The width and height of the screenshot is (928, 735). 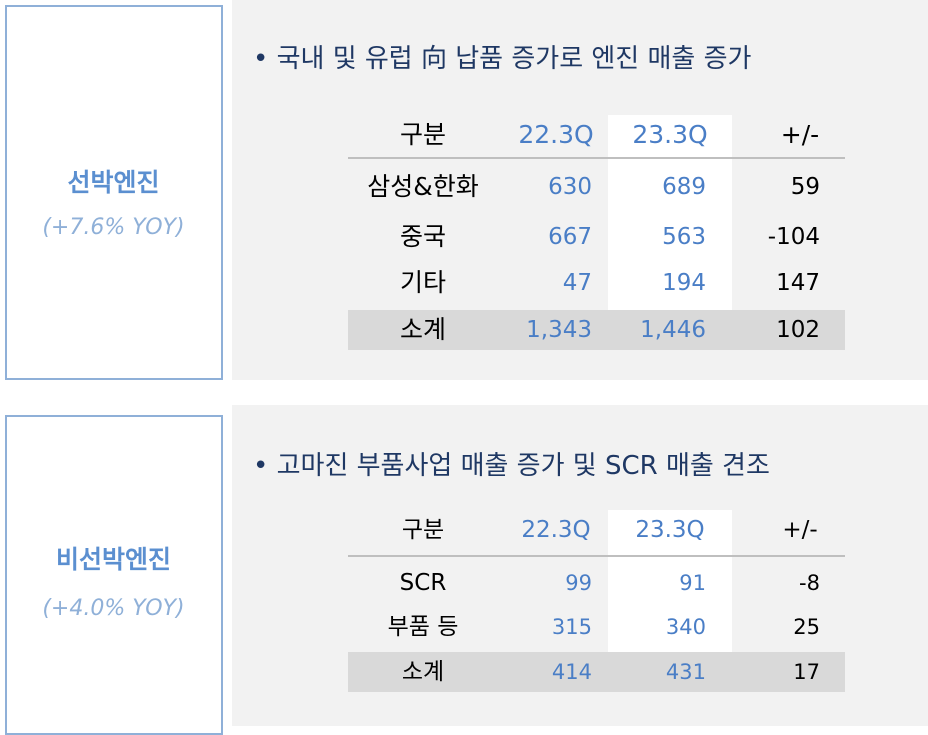 What do you see at coordinates (113, 182) in the screenshot?
I see `section-label: 선박엔진` at bounding box center [113, 182].